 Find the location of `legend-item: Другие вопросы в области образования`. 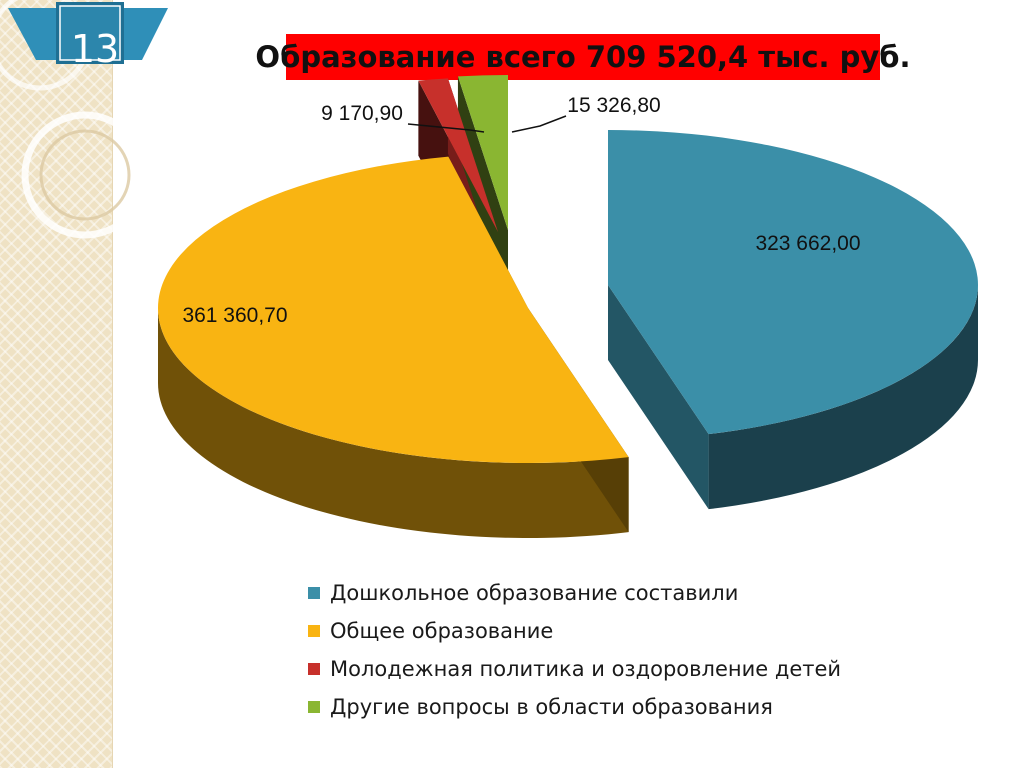

legend-item: Другие вопросы в области образования is located at coordinates (574, 707).